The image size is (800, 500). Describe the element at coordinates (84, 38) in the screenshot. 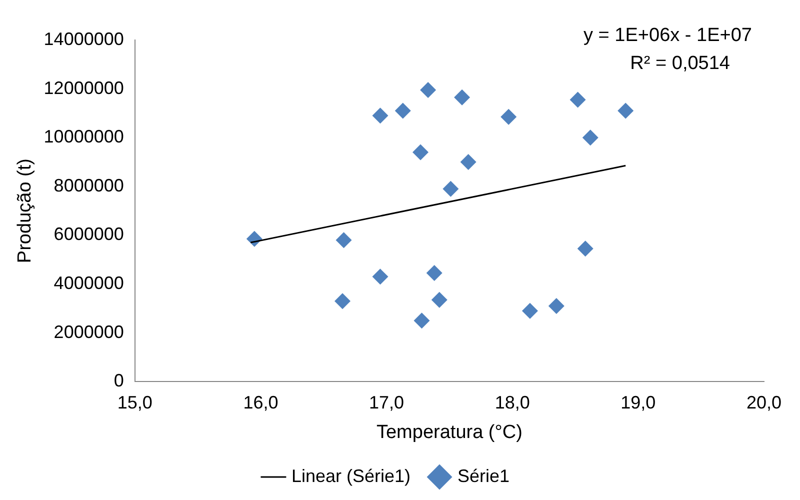

I see `y-tick-label: 14000000` at that location.